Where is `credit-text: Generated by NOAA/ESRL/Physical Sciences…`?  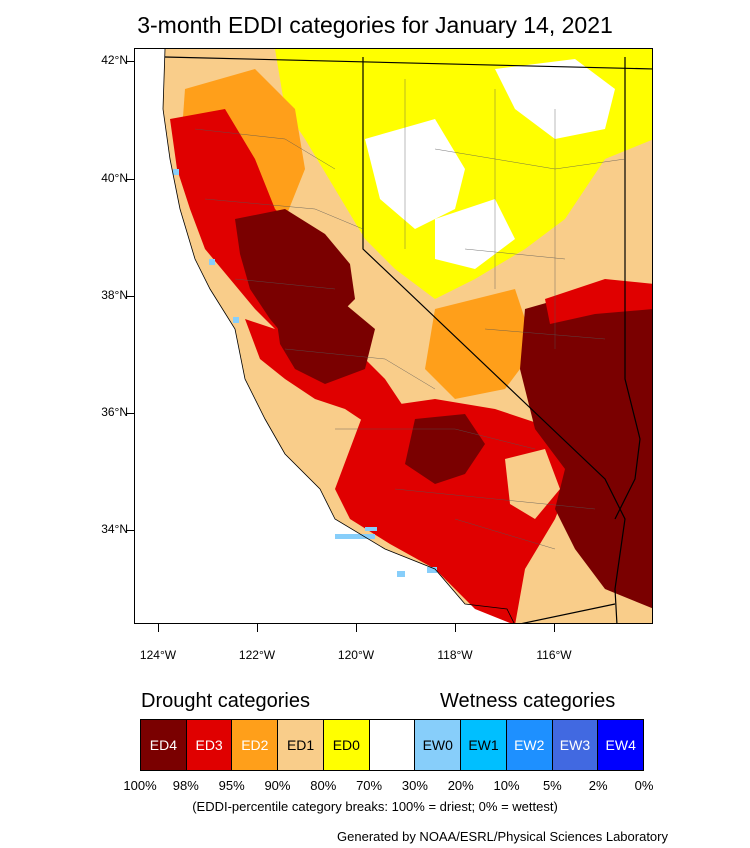
credit-text: Generated by NOAA/ESRL/Physical Sciences… is located at coordinates (502, 836).